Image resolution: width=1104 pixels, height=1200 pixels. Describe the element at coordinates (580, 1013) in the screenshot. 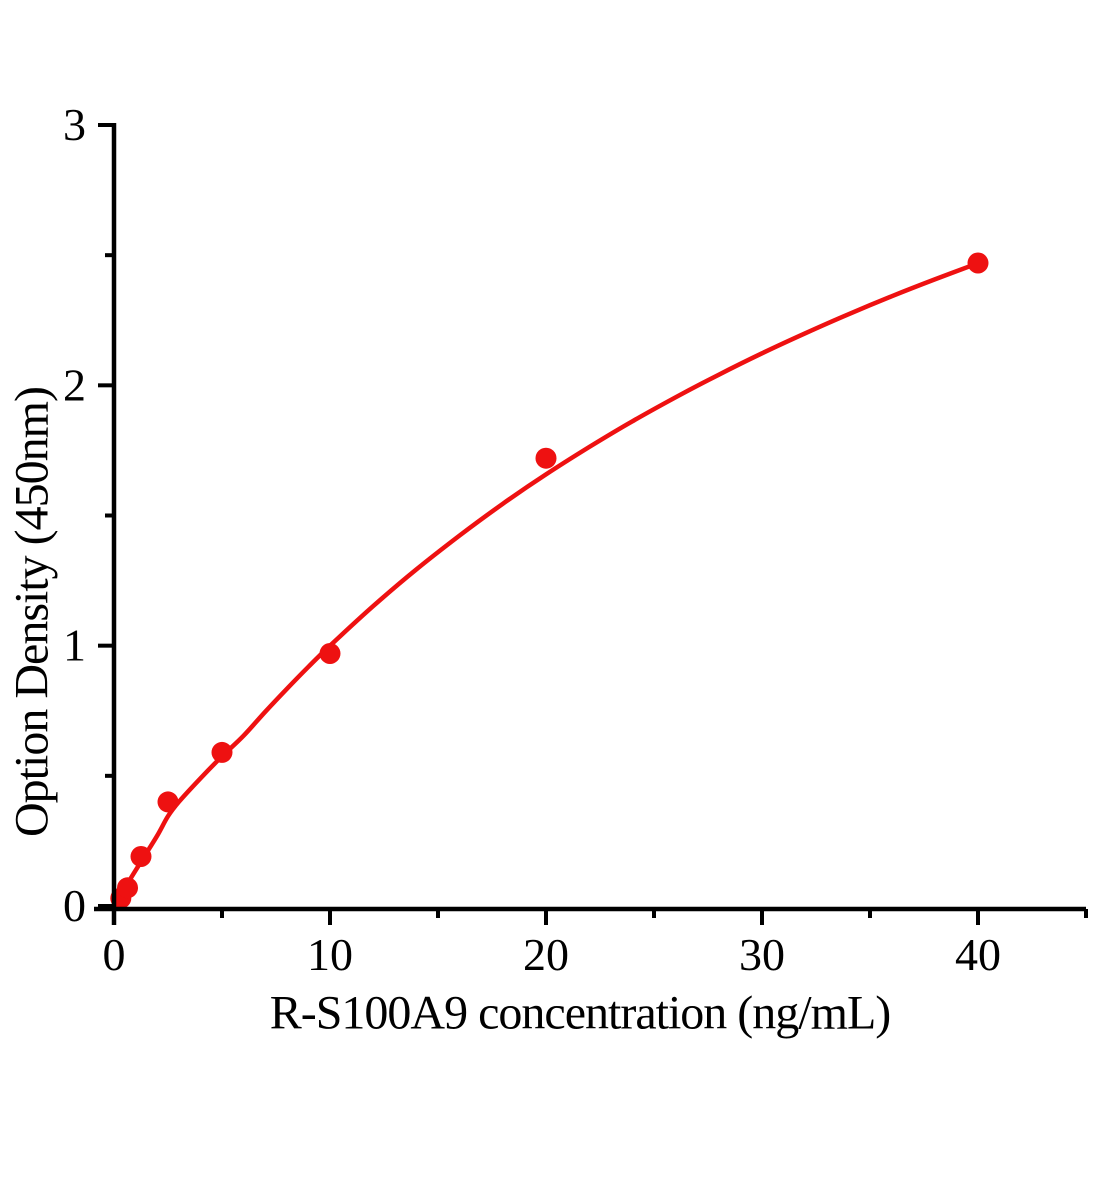

I see `x-axis-title: R-S100A9 concentration (ng/mL)` at that location.